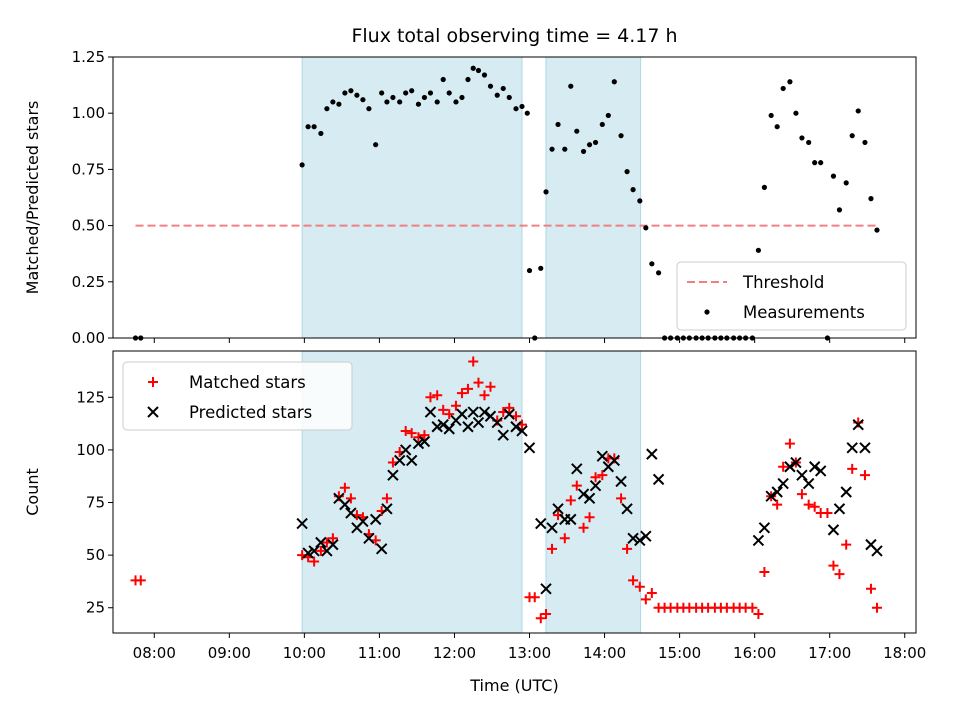  I want to click on legend: Matched stars Predicted stars, so click(237, 396).